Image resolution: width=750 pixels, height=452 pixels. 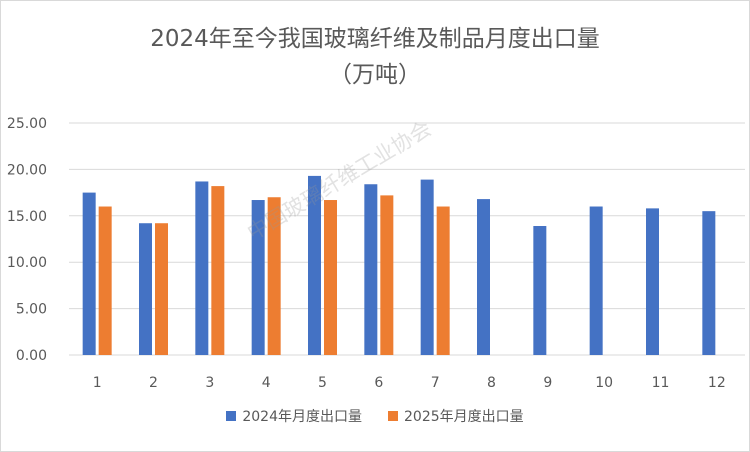 I want to click on legend-label-2024: 2024年月度出口量, so click(x=302, y=417).